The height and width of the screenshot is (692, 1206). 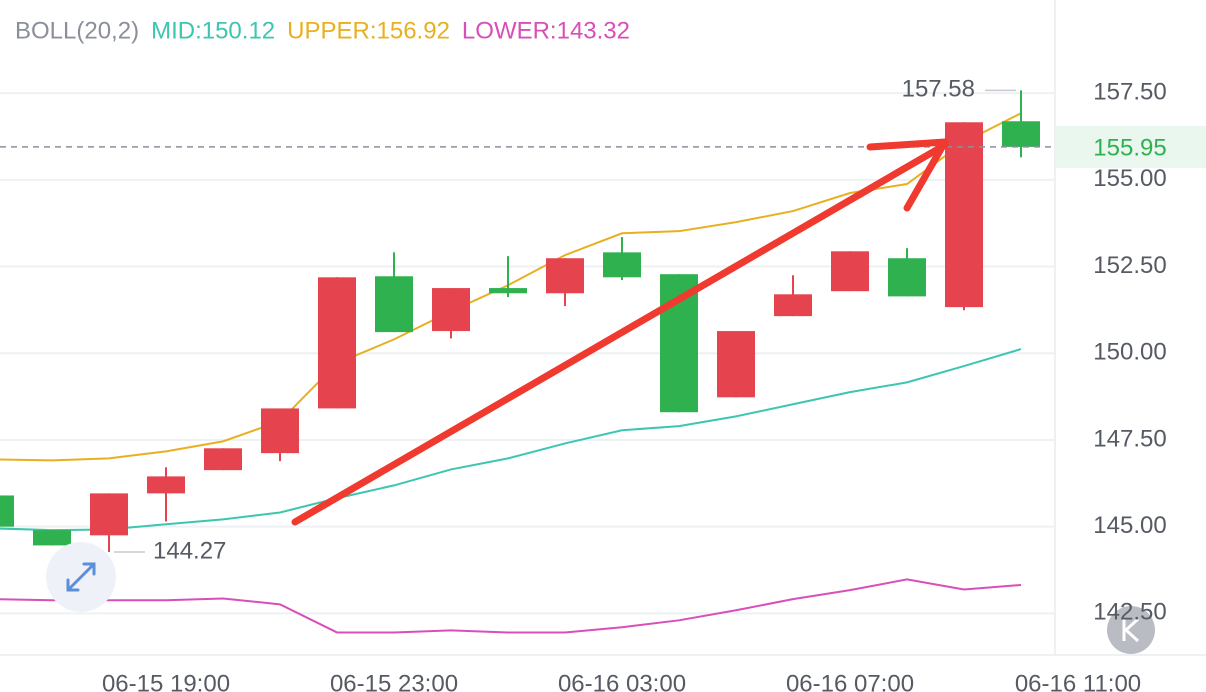 What do you see at coordinates (368, 30) in the screenshot?
I see `legend-entry: UPPER:156.92` at bounding box center [368, 30].